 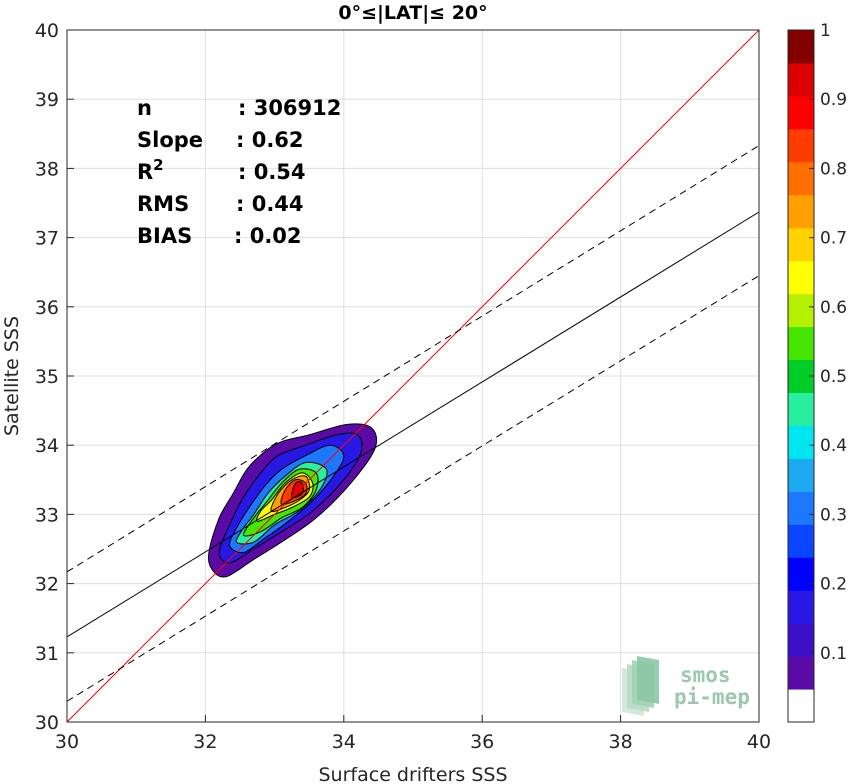 What do you see at coordinates (47, 100) in the screenshot?
I see `y-tick-label: 39` at bounding box center [47, 100].